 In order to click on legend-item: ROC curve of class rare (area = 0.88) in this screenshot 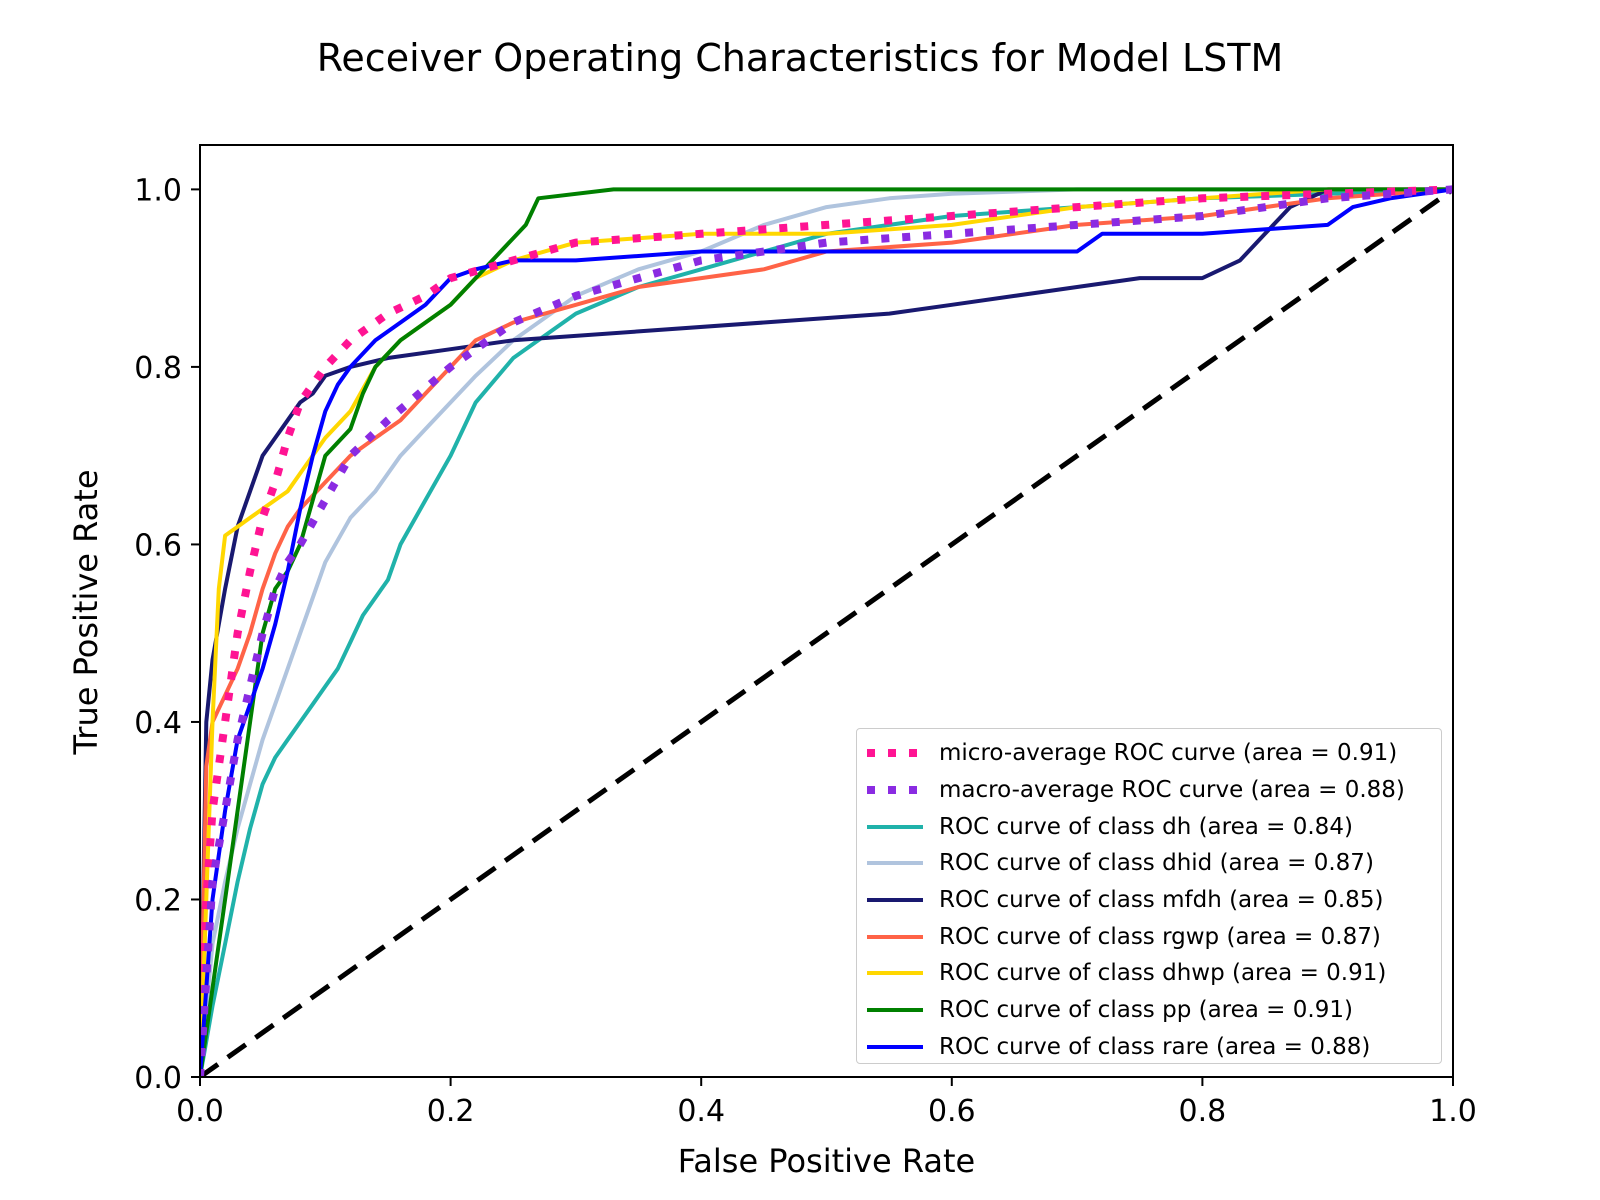, I will do `click(1149, 1047)`.